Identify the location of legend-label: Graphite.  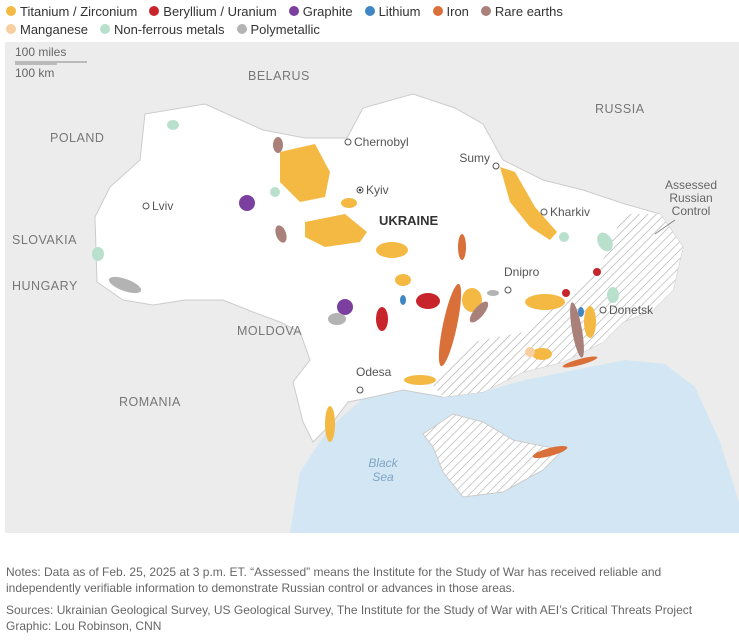
(327, 11).